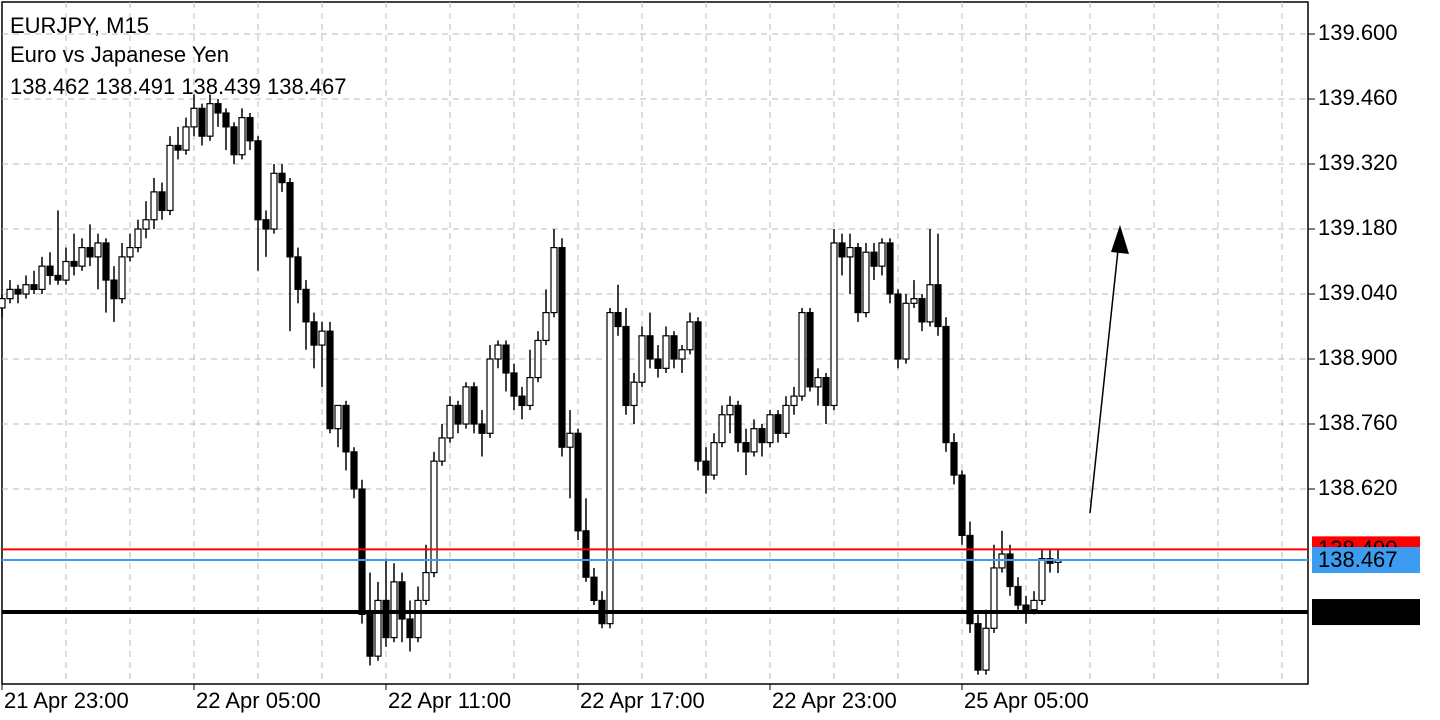 This screenshot has width=1440, height=720. I want to click on bid-label-box, so click(1366, 560).